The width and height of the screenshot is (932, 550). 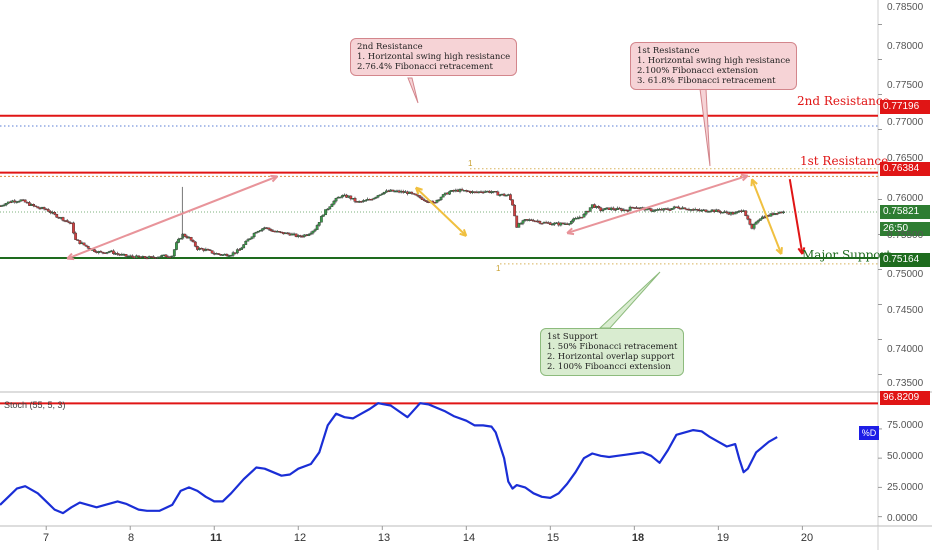 What do you see at coordinates (300, 538) in the screenshot?
I see `date-label: 12` at bounding box center [300, 538].